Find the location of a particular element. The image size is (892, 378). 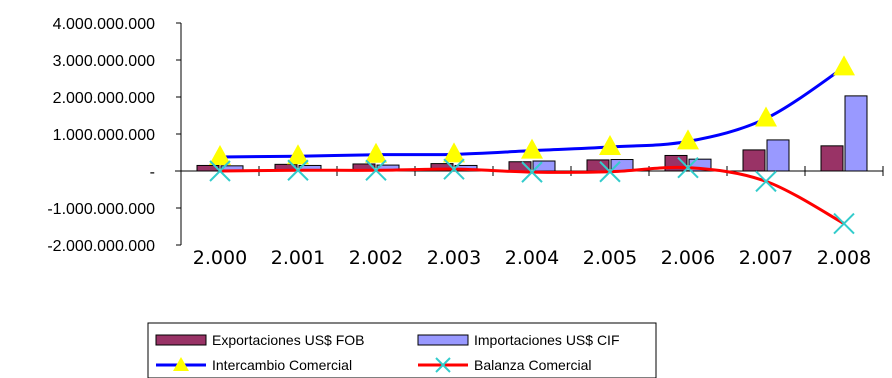

line-balanza-comercial is located at coordinates (532, 195).